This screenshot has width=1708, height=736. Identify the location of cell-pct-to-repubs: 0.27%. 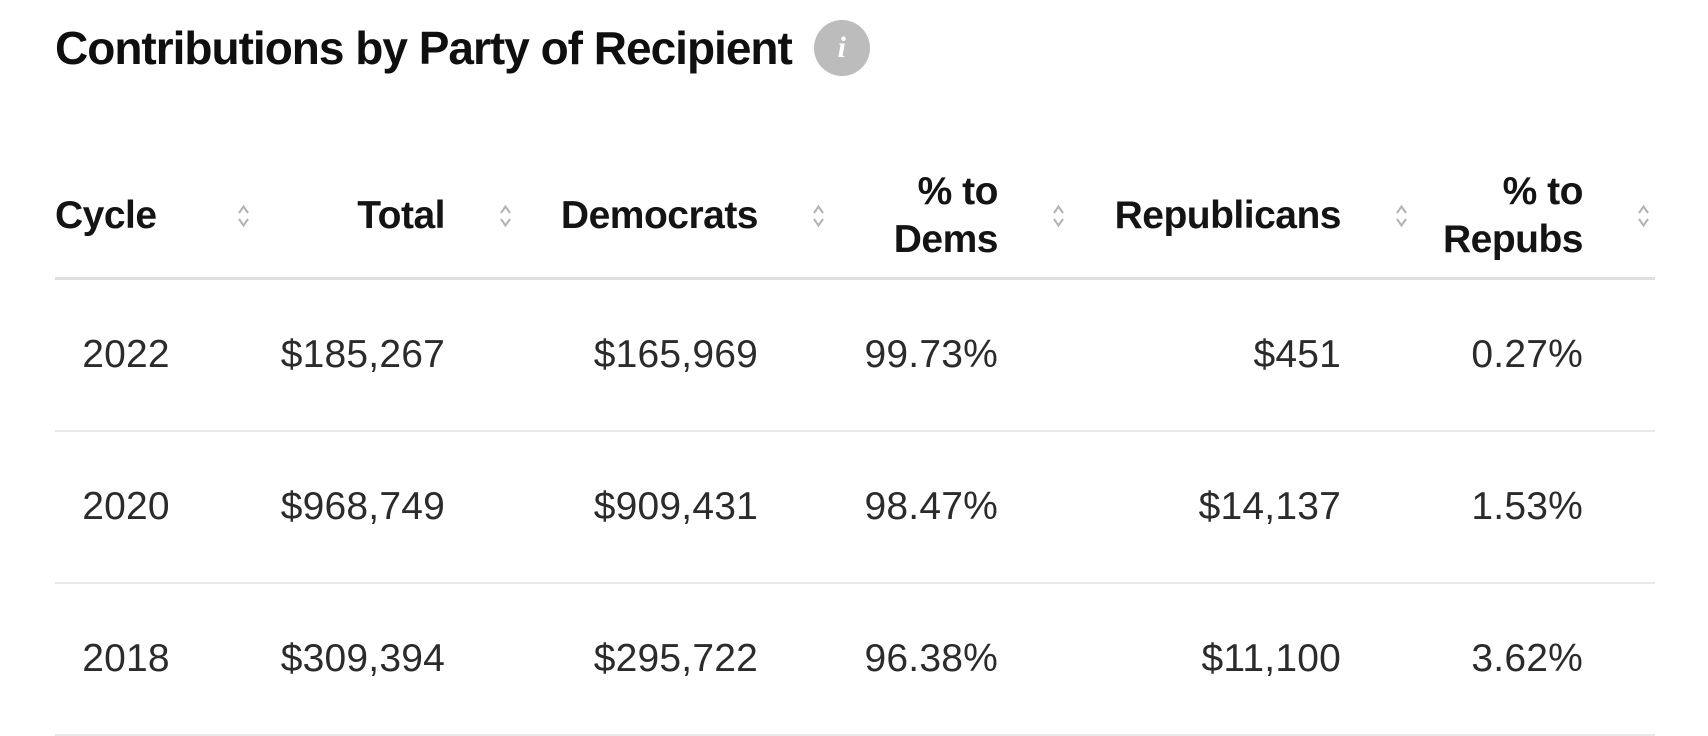
(1534, 355).